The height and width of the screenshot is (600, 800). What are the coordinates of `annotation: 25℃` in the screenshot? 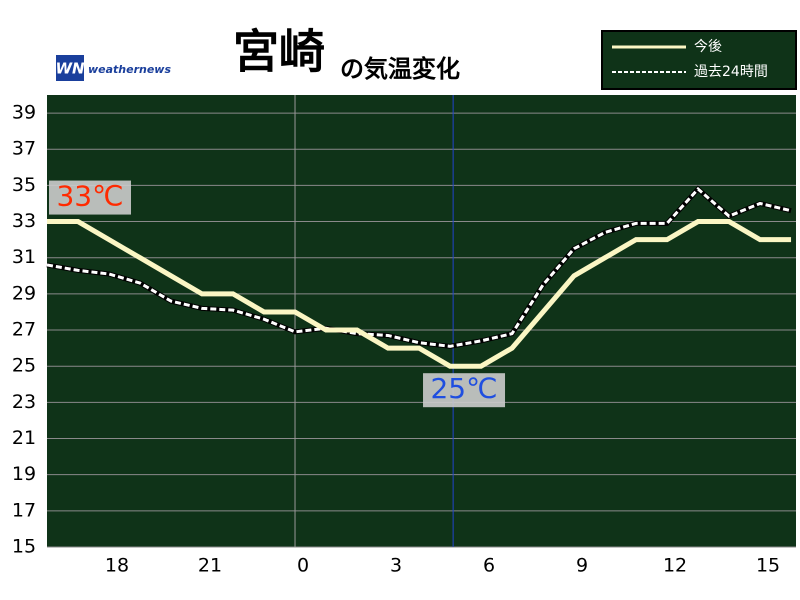 It's located at (463, 388).